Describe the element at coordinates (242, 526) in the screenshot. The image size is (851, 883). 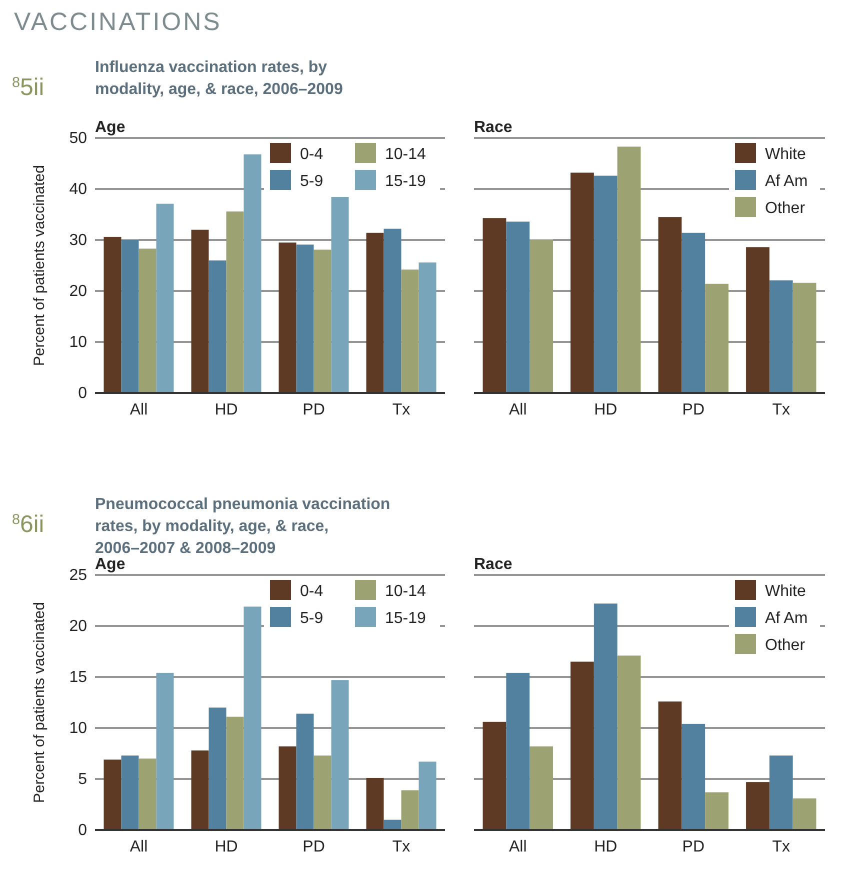
I see `chart-title: Pneumococcal pneumonia vaccination rates, by modality, age, & race, 2006–2007 & 2008–2009` at that location.